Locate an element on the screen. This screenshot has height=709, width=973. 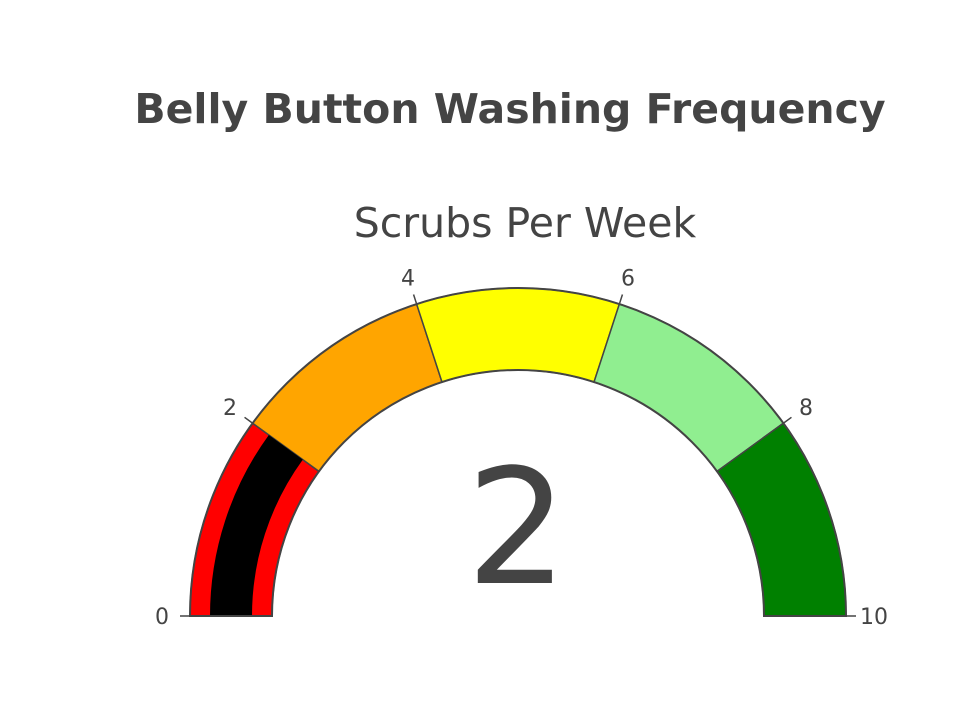
gauge-subtitle: Scrubs Per Week is located at coordinates (525, 223).